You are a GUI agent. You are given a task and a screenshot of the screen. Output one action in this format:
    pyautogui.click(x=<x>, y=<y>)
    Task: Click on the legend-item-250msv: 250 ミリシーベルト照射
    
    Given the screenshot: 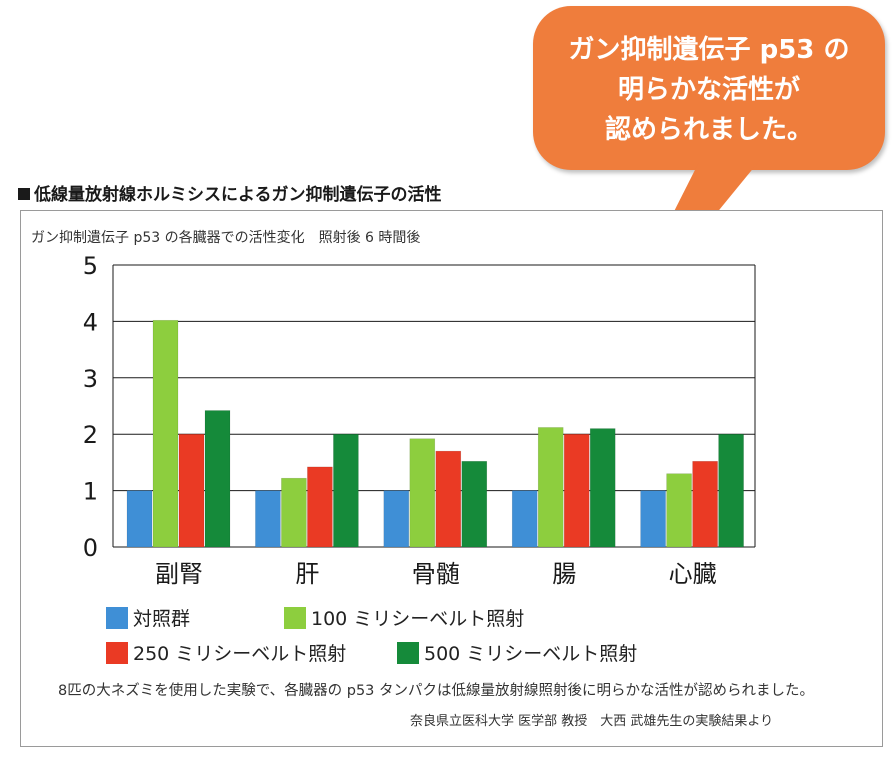 What is the action you would take?
    pyautogui.click(x=226, y=652)
    